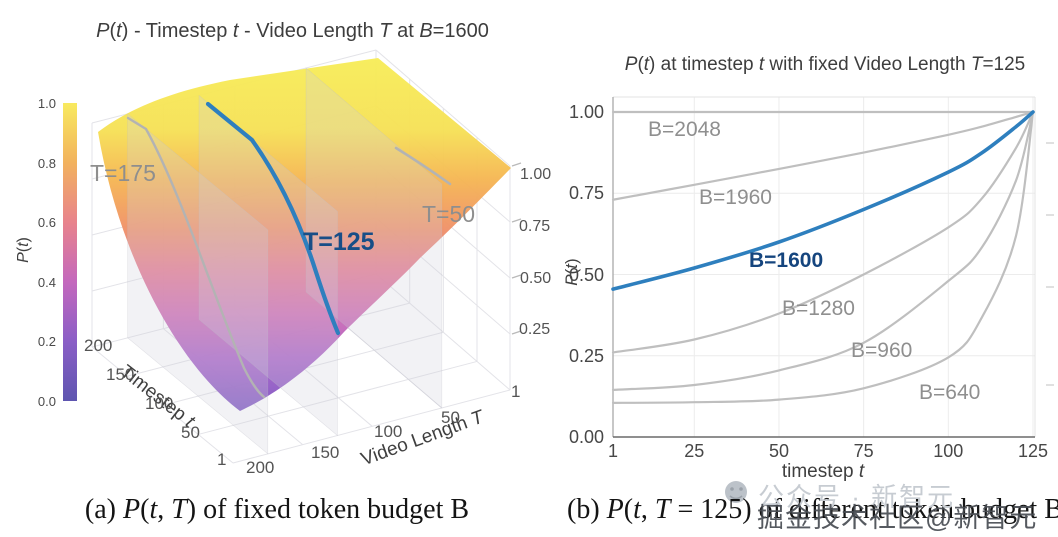 Image resolution: width=1058 pixels, height=537 pixels. What do you see at coordinates (196, 257) in the screenshot?
I see `contour-T175` at bounding box center [196, 257].